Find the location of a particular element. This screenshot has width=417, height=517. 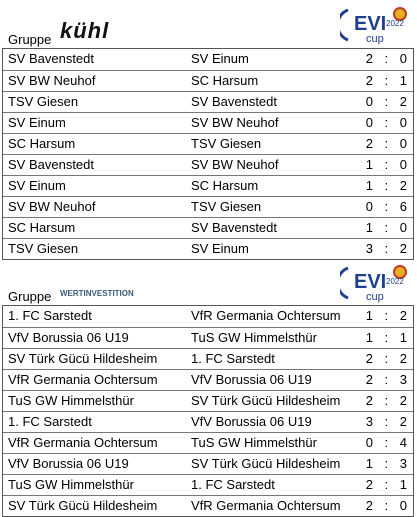

match-row: SC Harsum SV Bavenstedt 1 : 0 is located at coordinates (208, 227).